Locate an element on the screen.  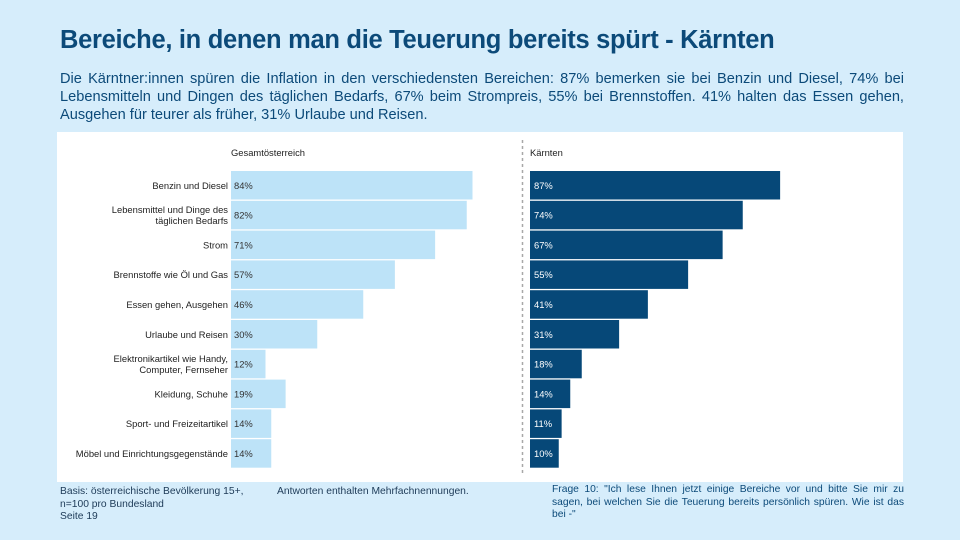
data-label-gesamtoesterreich: 84% is located at coordinates (243, 185).